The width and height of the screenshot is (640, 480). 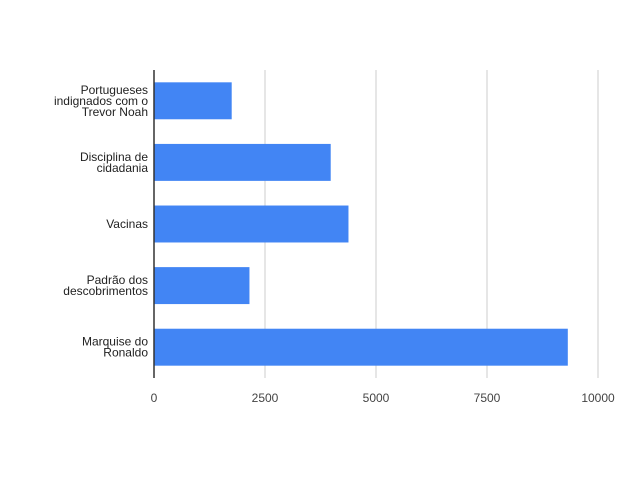 I want to click on x-tick-labels: 0 2500 5000 7500 10000, so click(x=383, y=398).